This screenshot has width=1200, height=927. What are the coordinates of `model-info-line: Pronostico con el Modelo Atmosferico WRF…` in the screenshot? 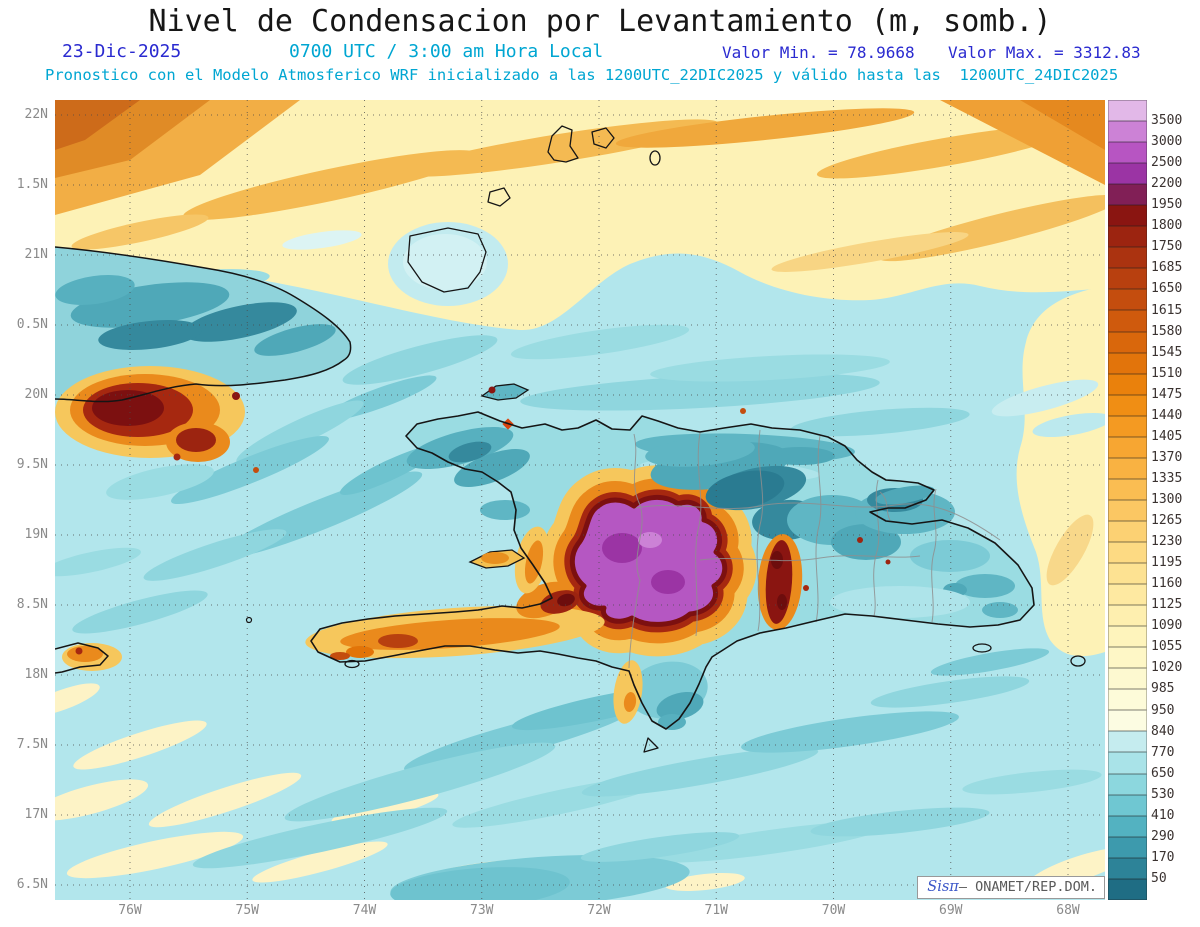 It's located at (582, 75).